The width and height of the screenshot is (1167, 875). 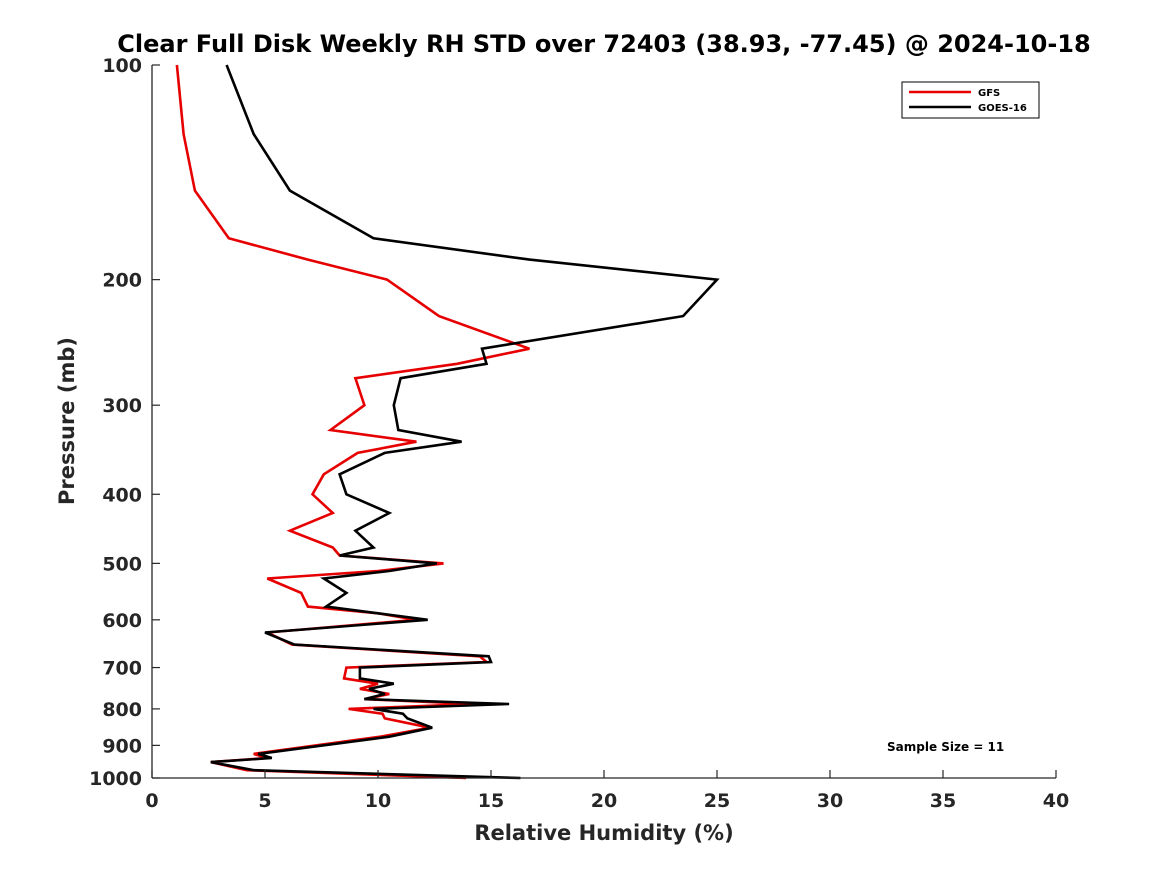 What do you see at coordinates (603, 833) in the screenshot?
I see `x-axis-label: Relative Humidity (%)` at bounding box center [603, 833].